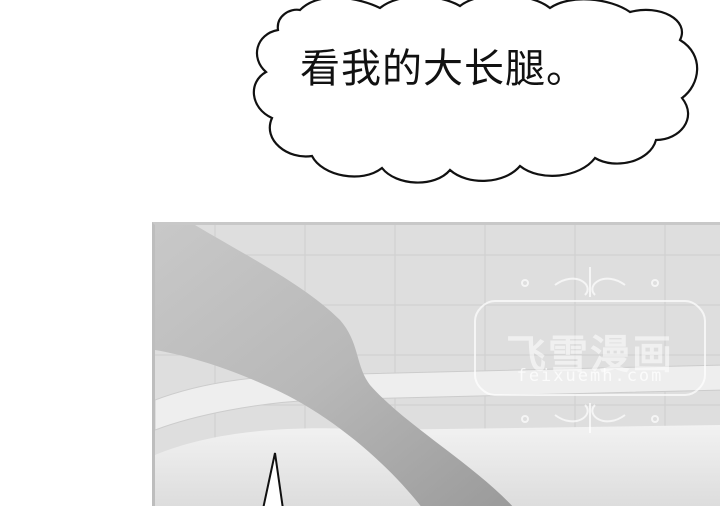 This screenshot has width=720, height=506. I want to click on watermark-frame, so click(590, 350).